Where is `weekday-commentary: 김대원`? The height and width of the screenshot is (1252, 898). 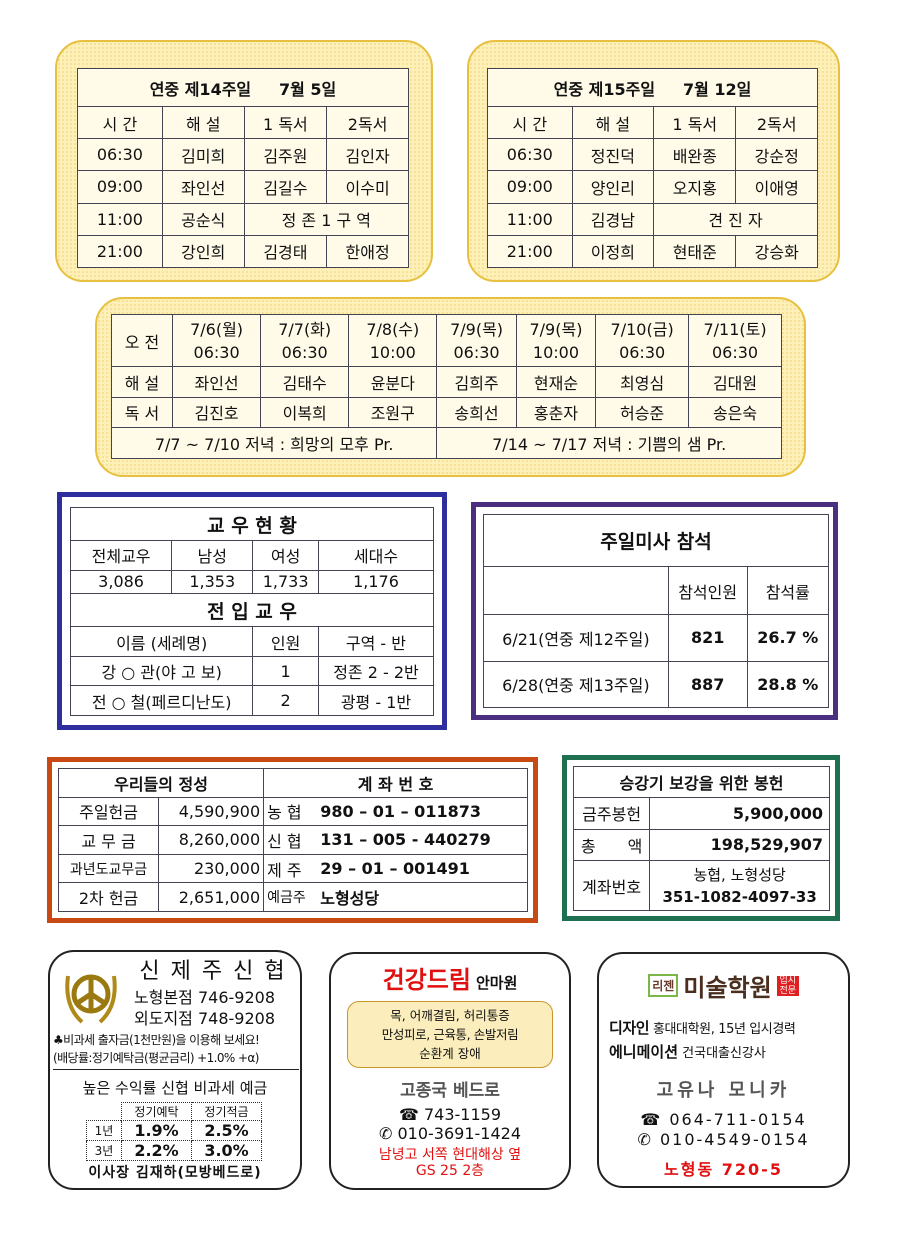
weekday-commentary: 김대원 is located at coordinates (735, 382).